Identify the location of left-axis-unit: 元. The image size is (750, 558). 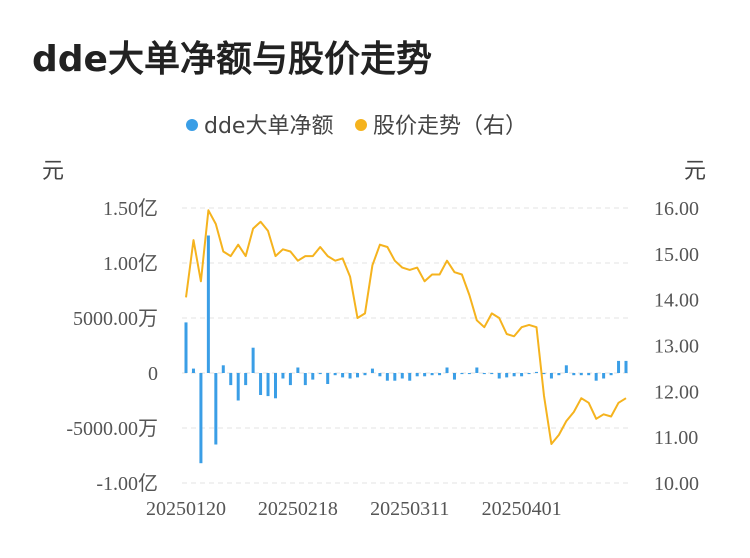
(53, 171).